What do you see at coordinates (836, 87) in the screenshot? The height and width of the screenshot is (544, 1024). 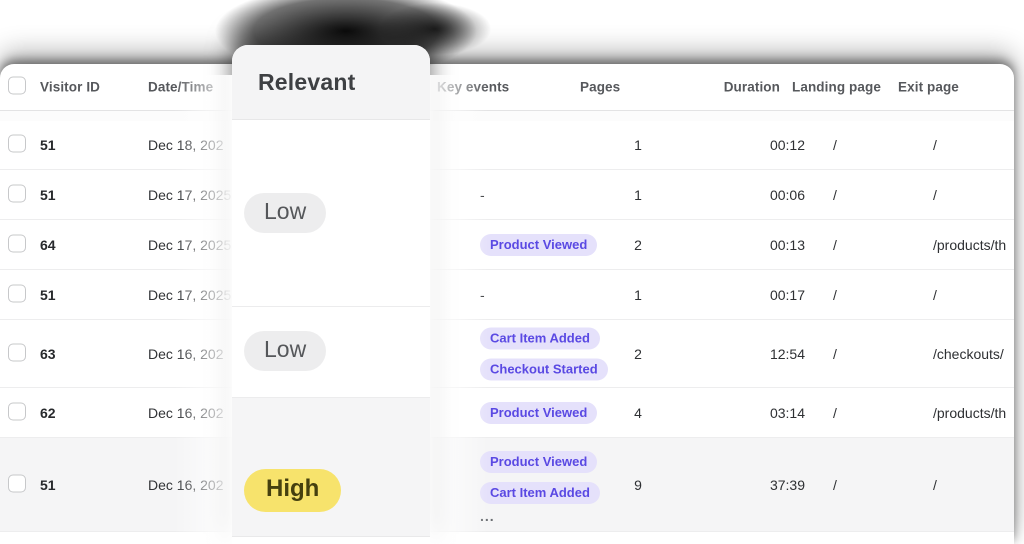 I see `header-landing-page: Landing page` at bounding box center [836, 87].